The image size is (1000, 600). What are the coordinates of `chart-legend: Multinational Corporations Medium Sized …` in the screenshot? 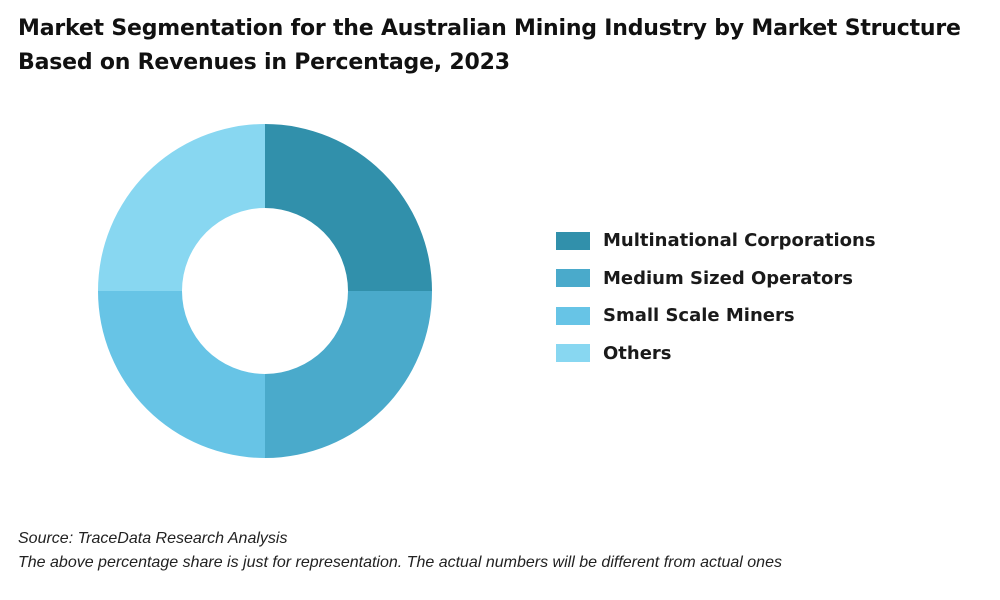 It's located at (716, 297).